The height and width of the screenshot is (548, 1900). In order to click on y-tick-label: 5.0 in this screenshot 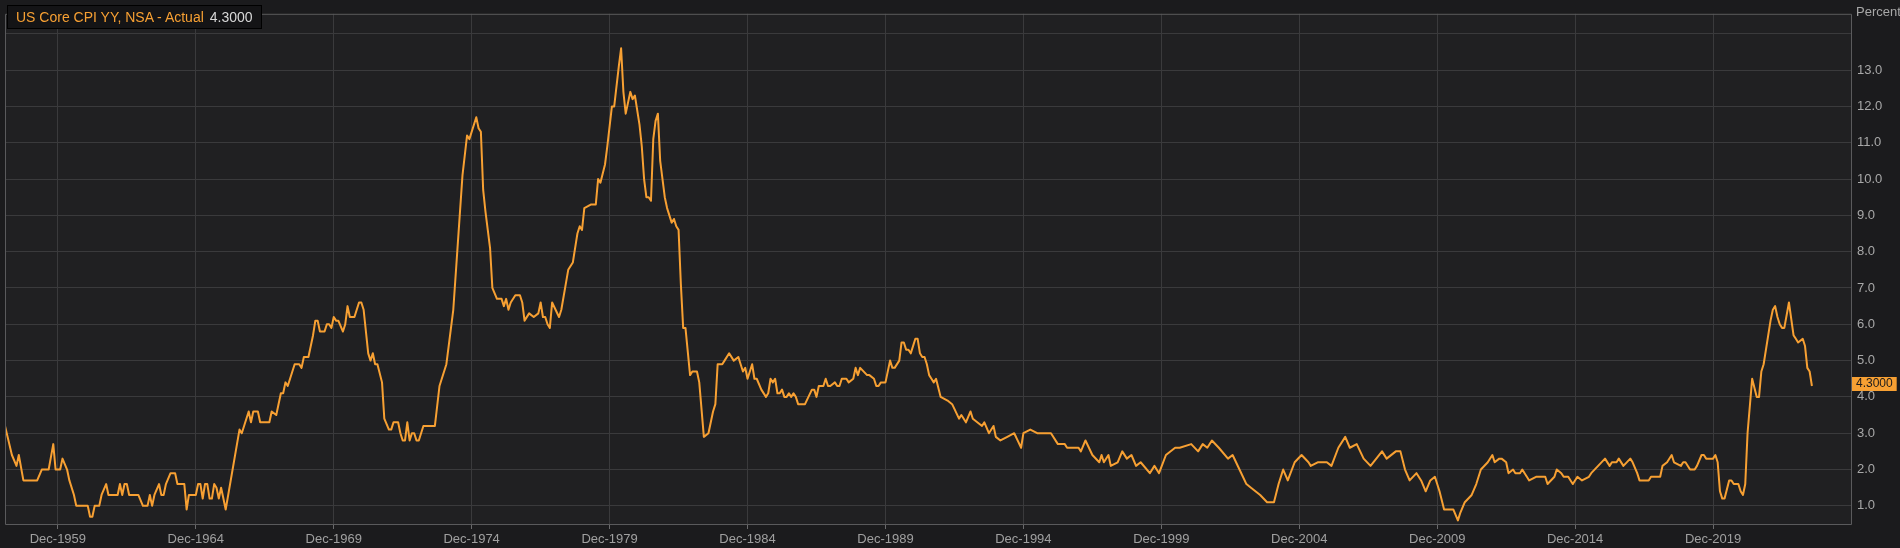, I will do `click(1866, 360)`.